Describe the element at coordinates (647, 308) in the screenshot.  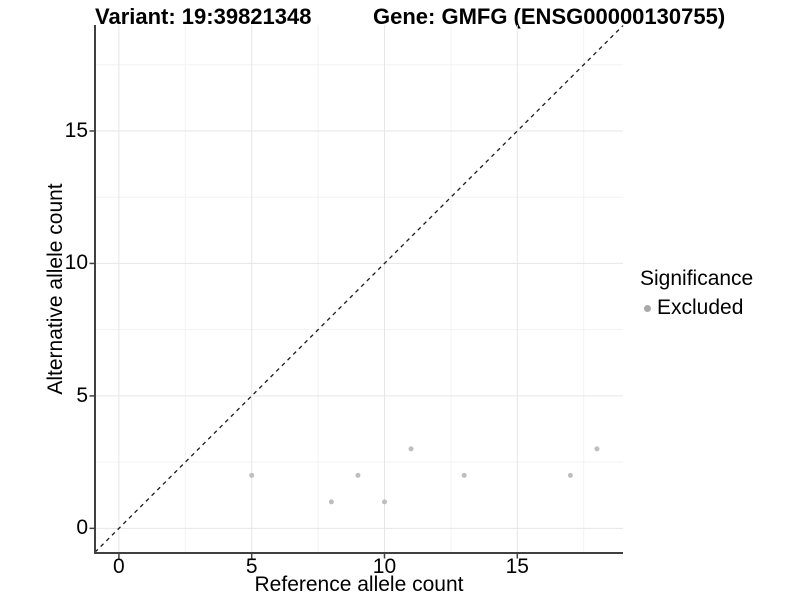
I see `legend-point-icon` at that location.